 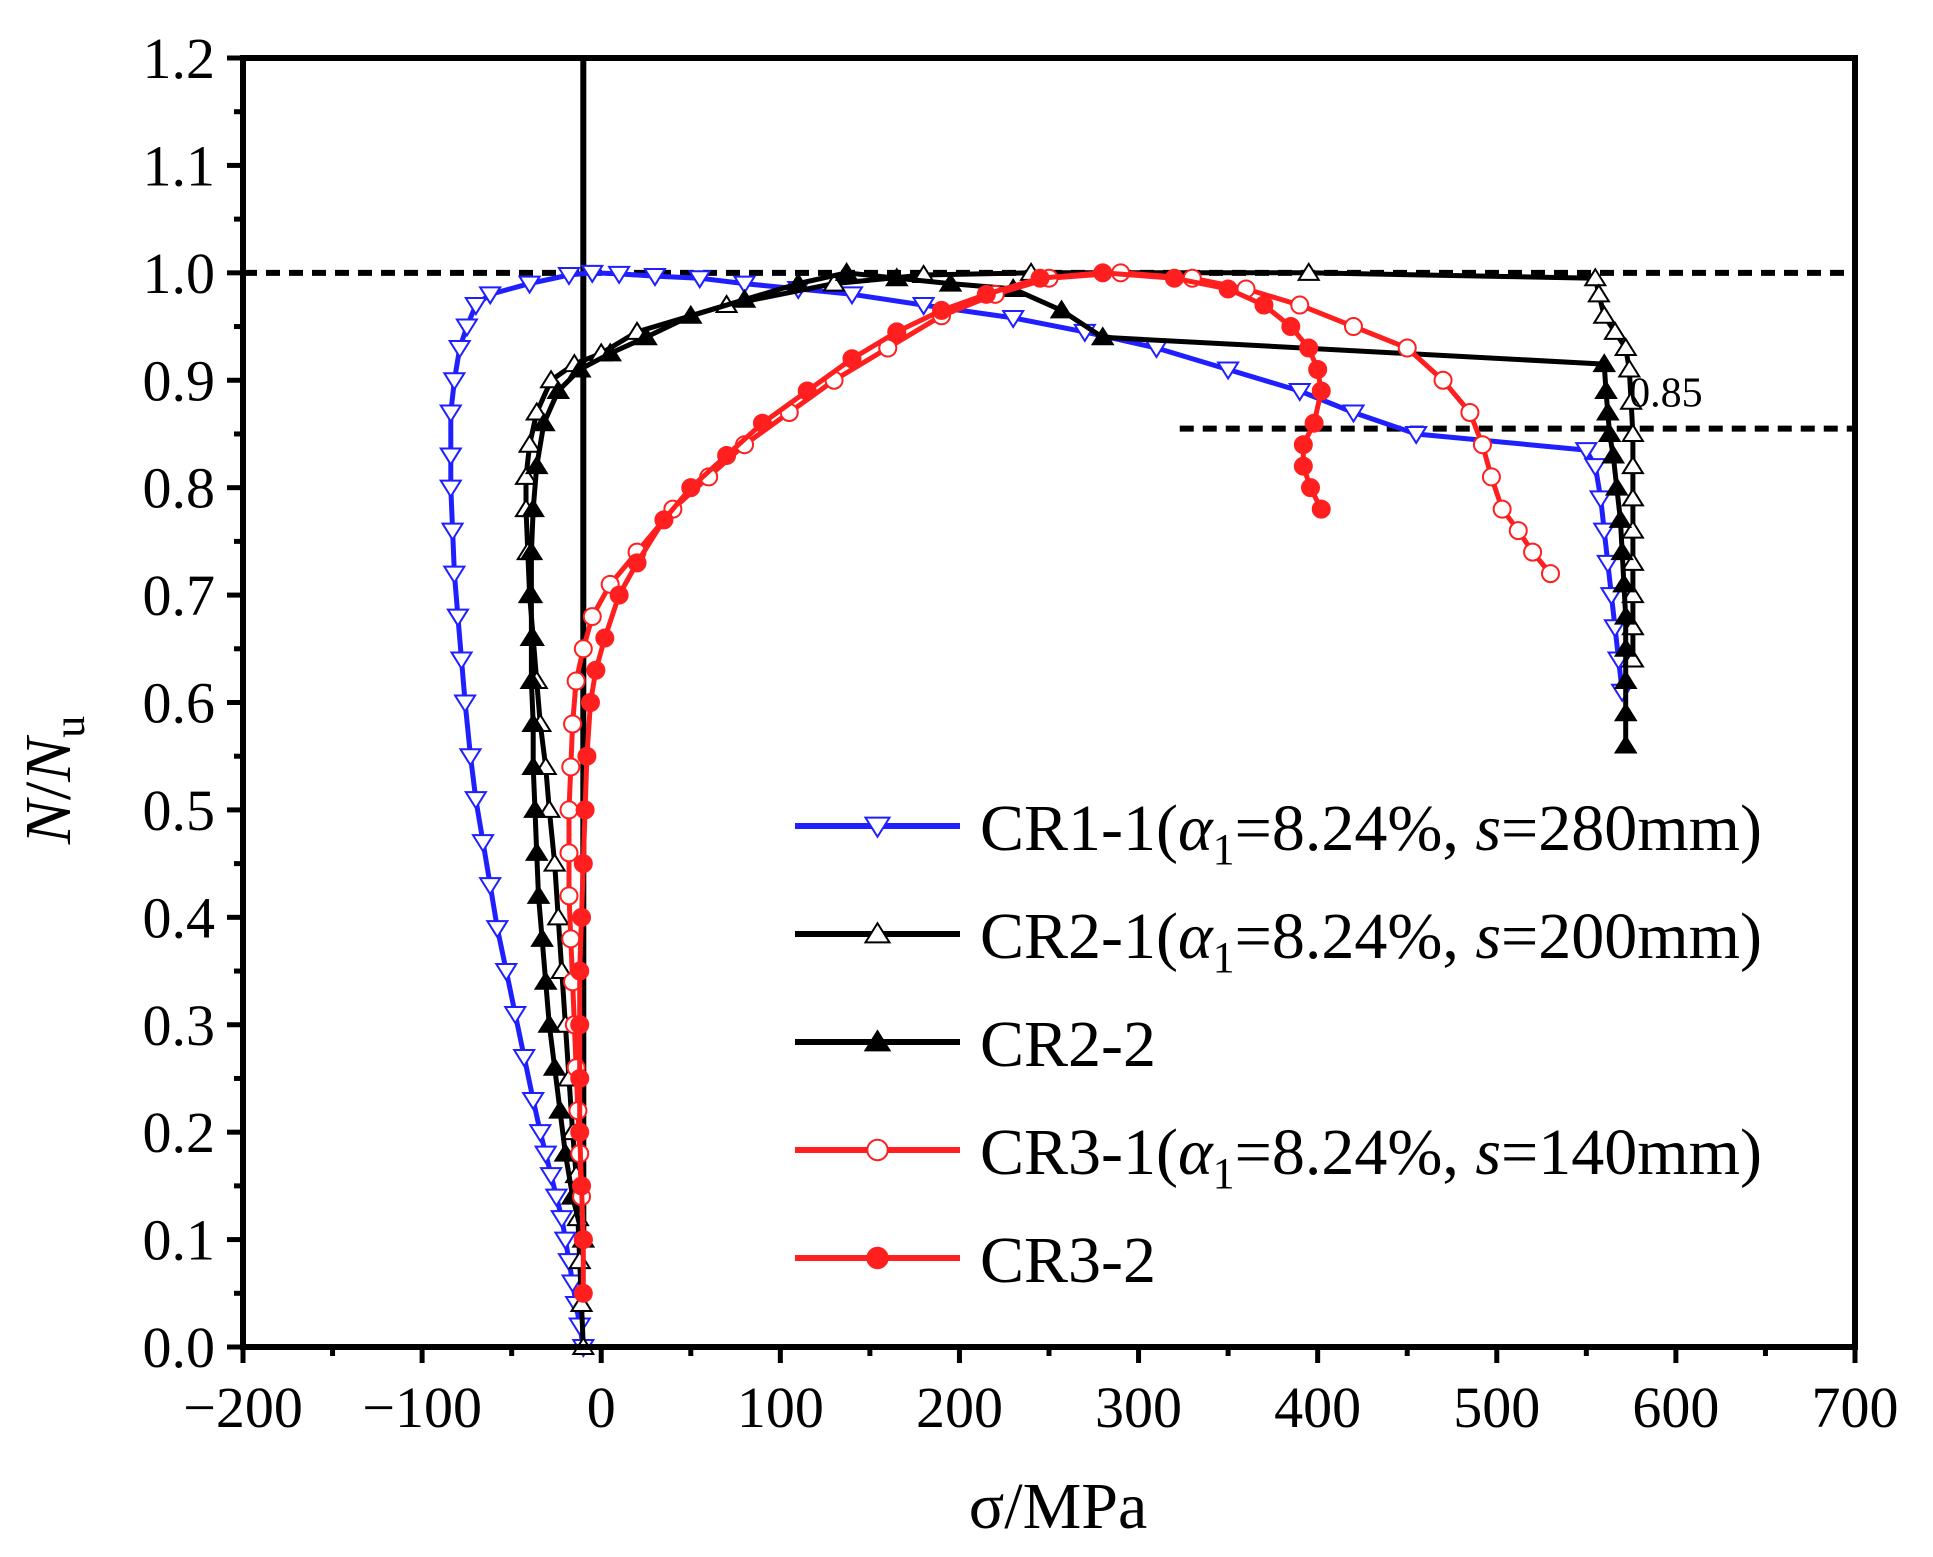 What do you see at coordinates (1496, 1407) in the screenshot?
I see `x-tick-label: 500` at bounding box center [1496, 1407].